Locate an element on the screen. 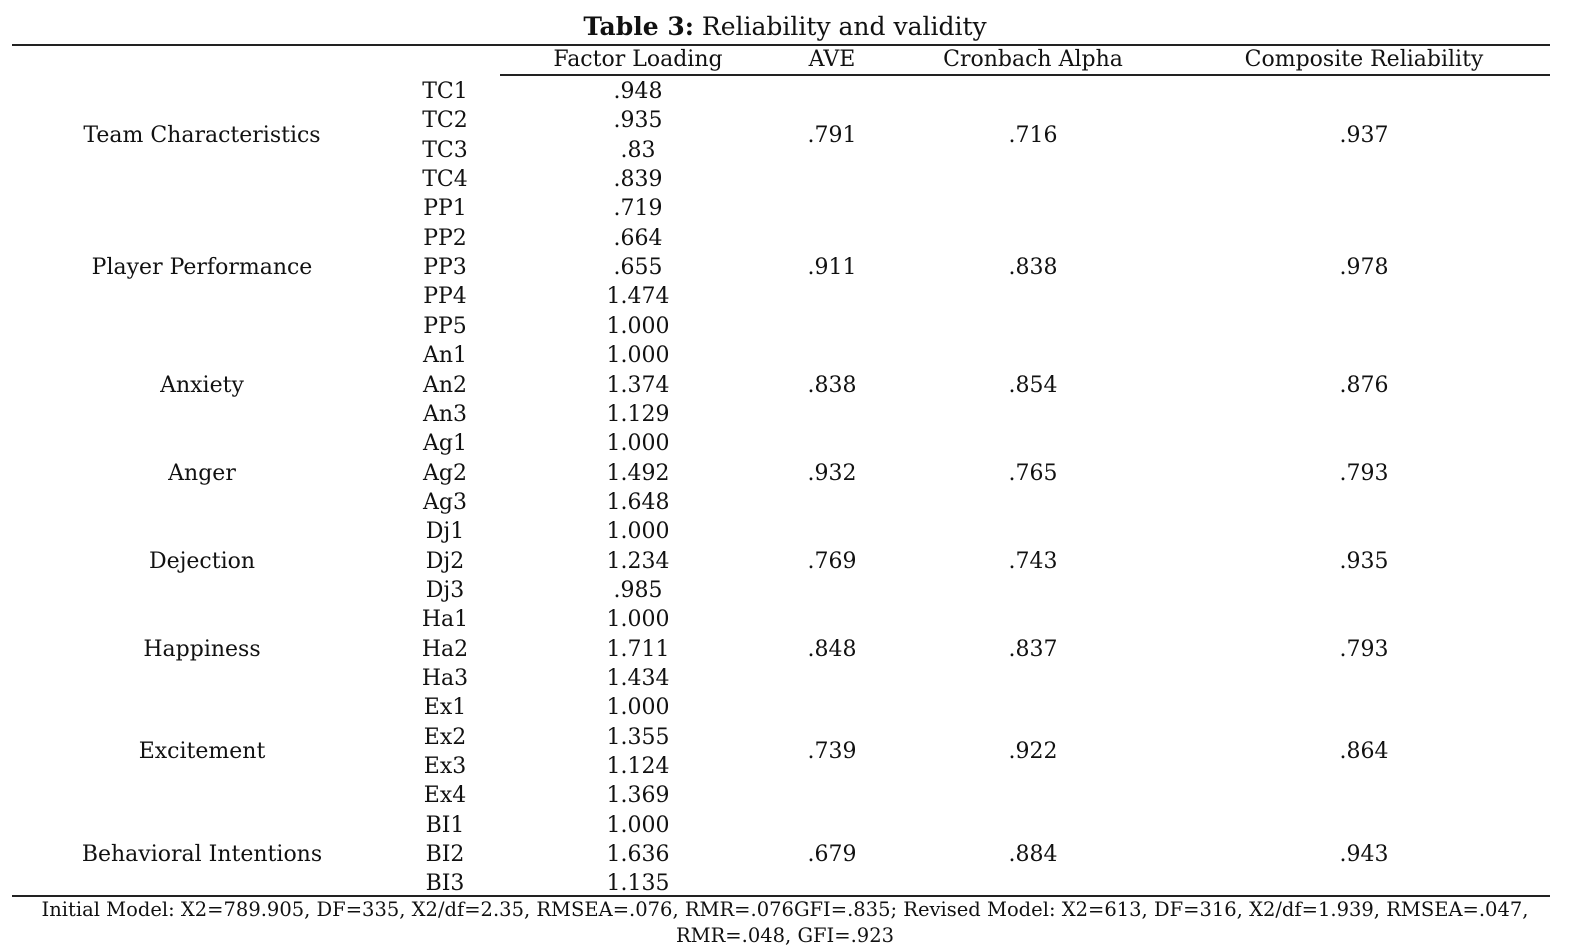 The image size is (1570, 950). factor-loading-value: 1.369 is located at coordinates (638, 796).